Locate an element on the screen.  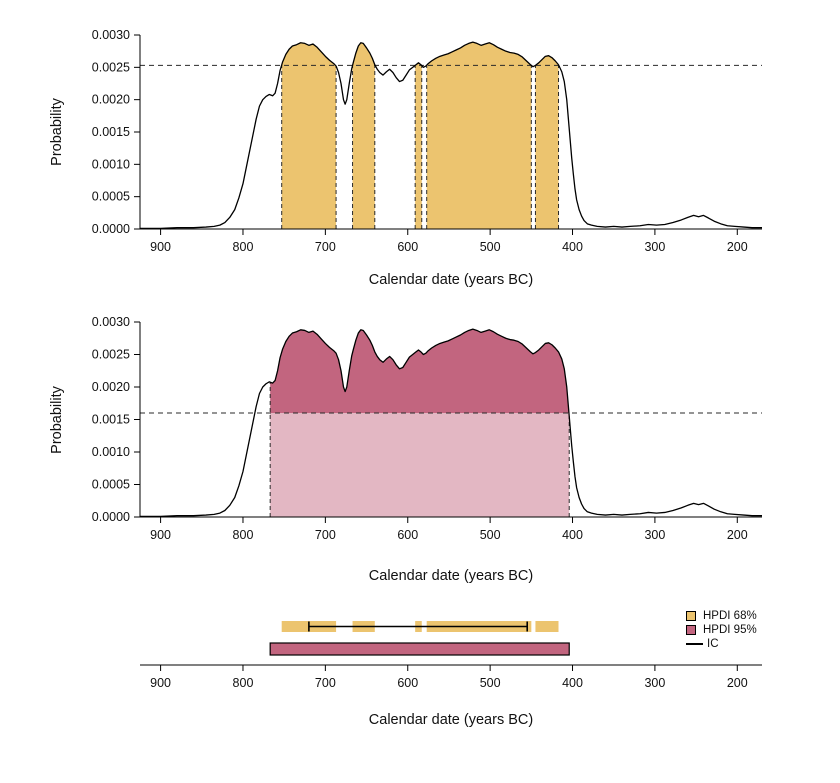
legend-item-hpdi68: HPDI 68% is located at coordinates (721, 616).